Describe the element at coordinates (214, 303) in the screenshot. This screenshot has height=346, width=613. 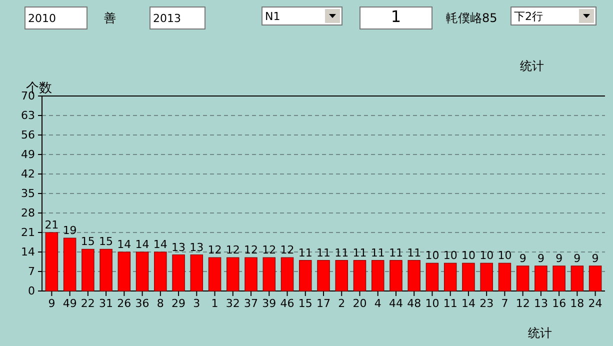
I see `x-tick-label: 1` at that location.